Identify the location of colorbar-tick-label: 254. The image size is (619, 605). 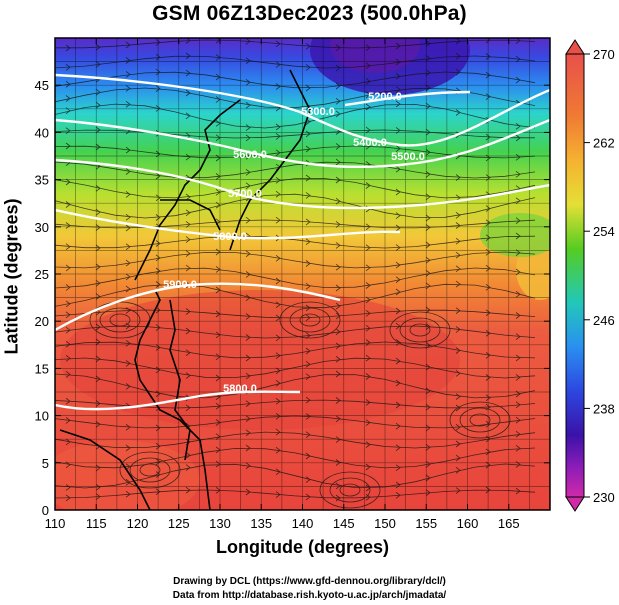
(604, 231).